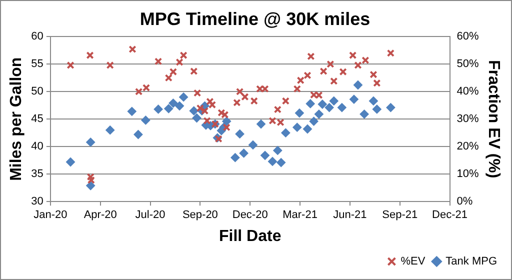 The width and height of the screenshot is (512, 280). I want to click on chart-title: MPG Timeline @ 30K miles, so click(255, 18).